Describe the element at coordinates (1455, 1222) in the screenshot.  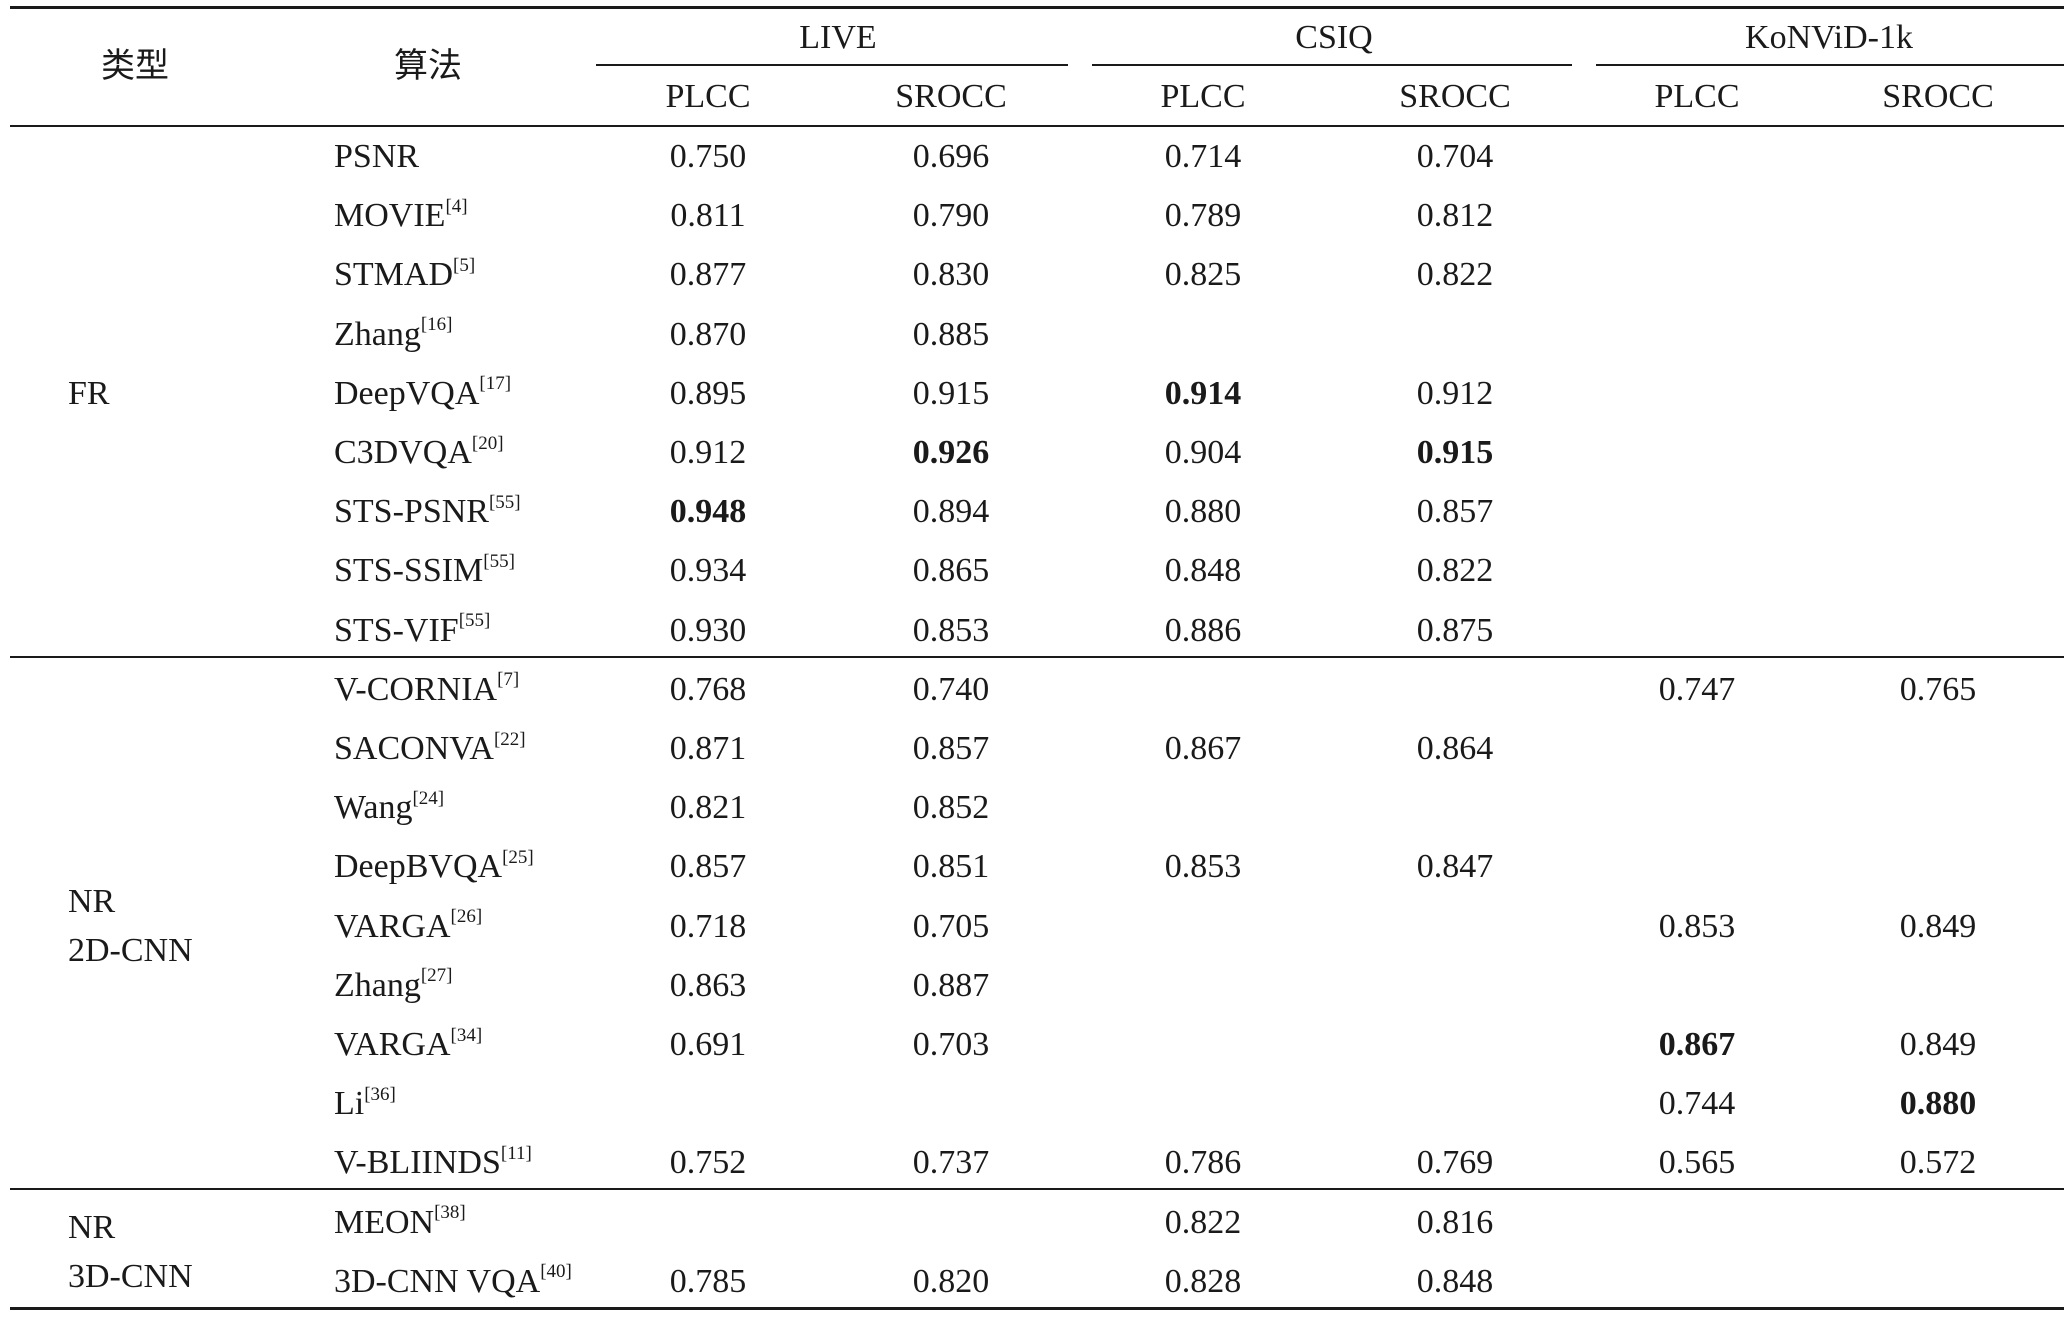
I see `table-cell: 0.816` at that location.